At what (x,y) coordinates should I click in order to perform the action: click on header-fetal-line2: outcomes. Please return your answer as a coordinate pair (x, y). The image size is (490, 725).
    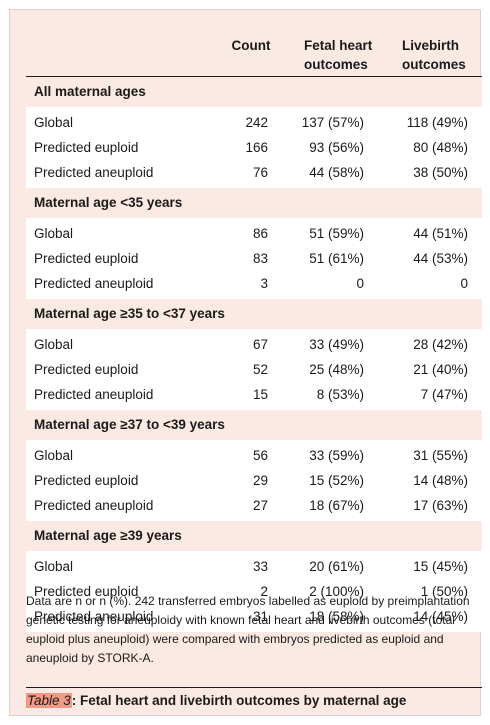
    Looking at the image, I should click on (336, 64).